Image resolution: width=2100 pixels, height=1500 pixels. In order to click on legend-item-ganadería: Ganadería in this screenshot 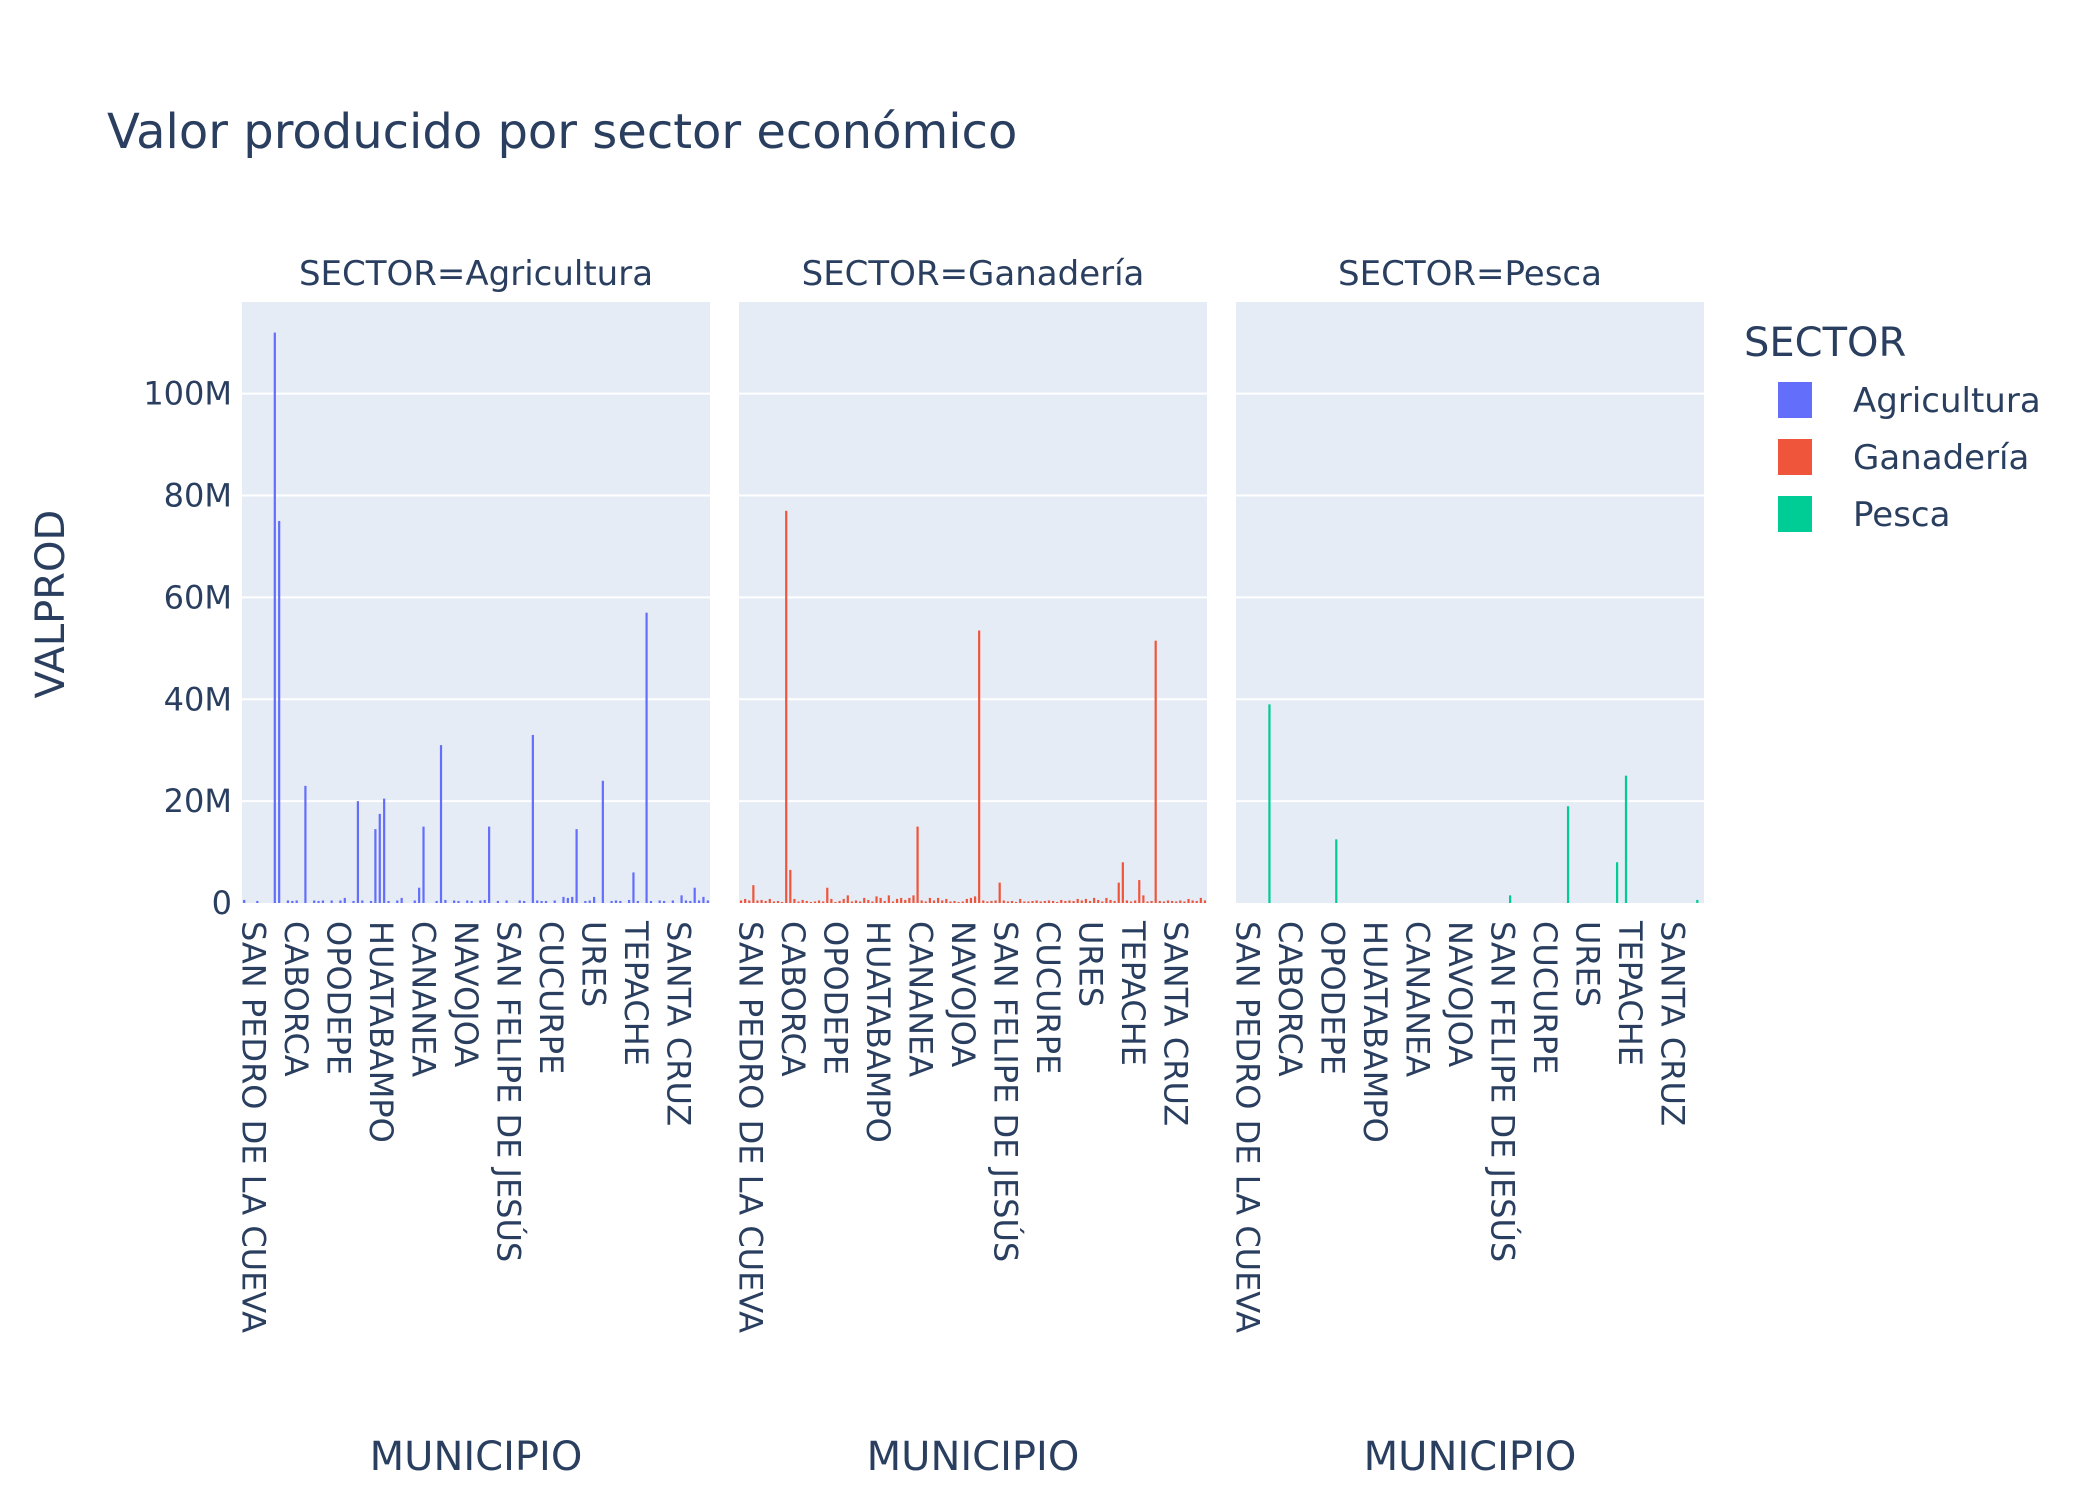, I will do `click(1903, 458)`.